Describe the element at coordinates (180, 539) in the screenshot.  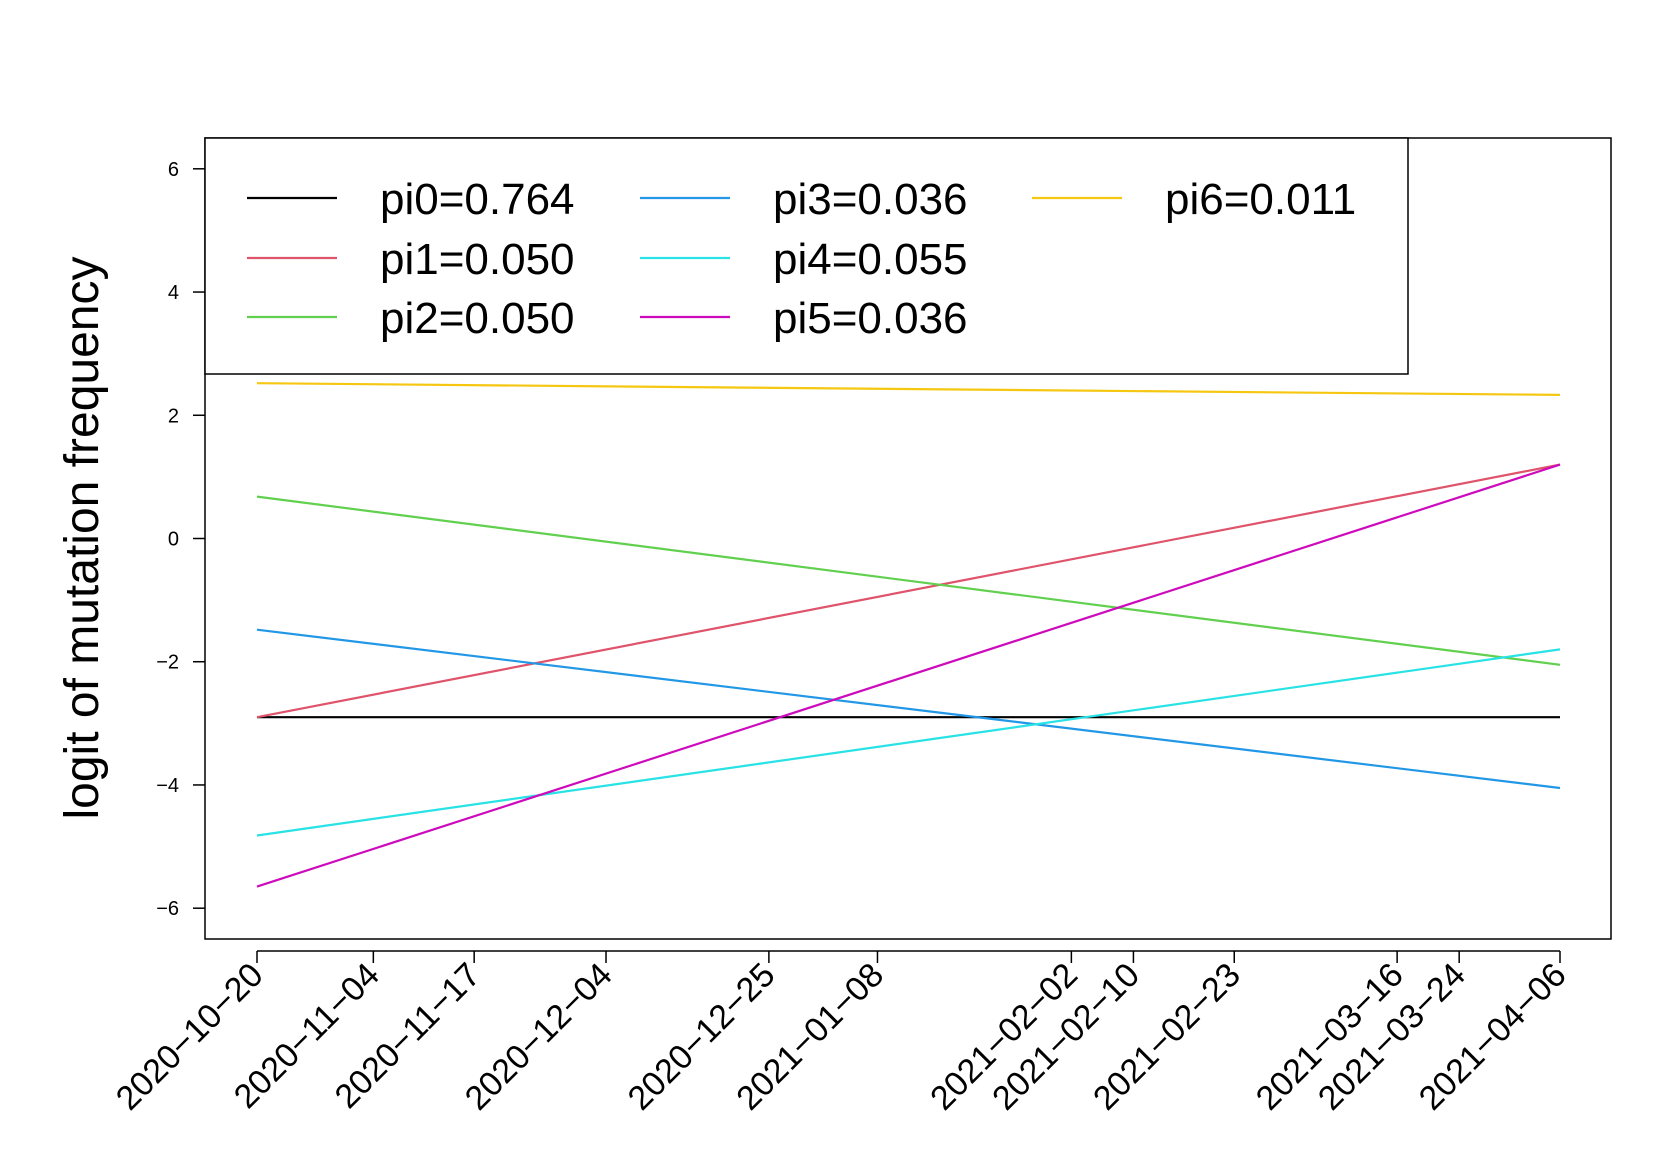
I see `y-axis: −6 −4 −2 0 2 4 6` at that location.